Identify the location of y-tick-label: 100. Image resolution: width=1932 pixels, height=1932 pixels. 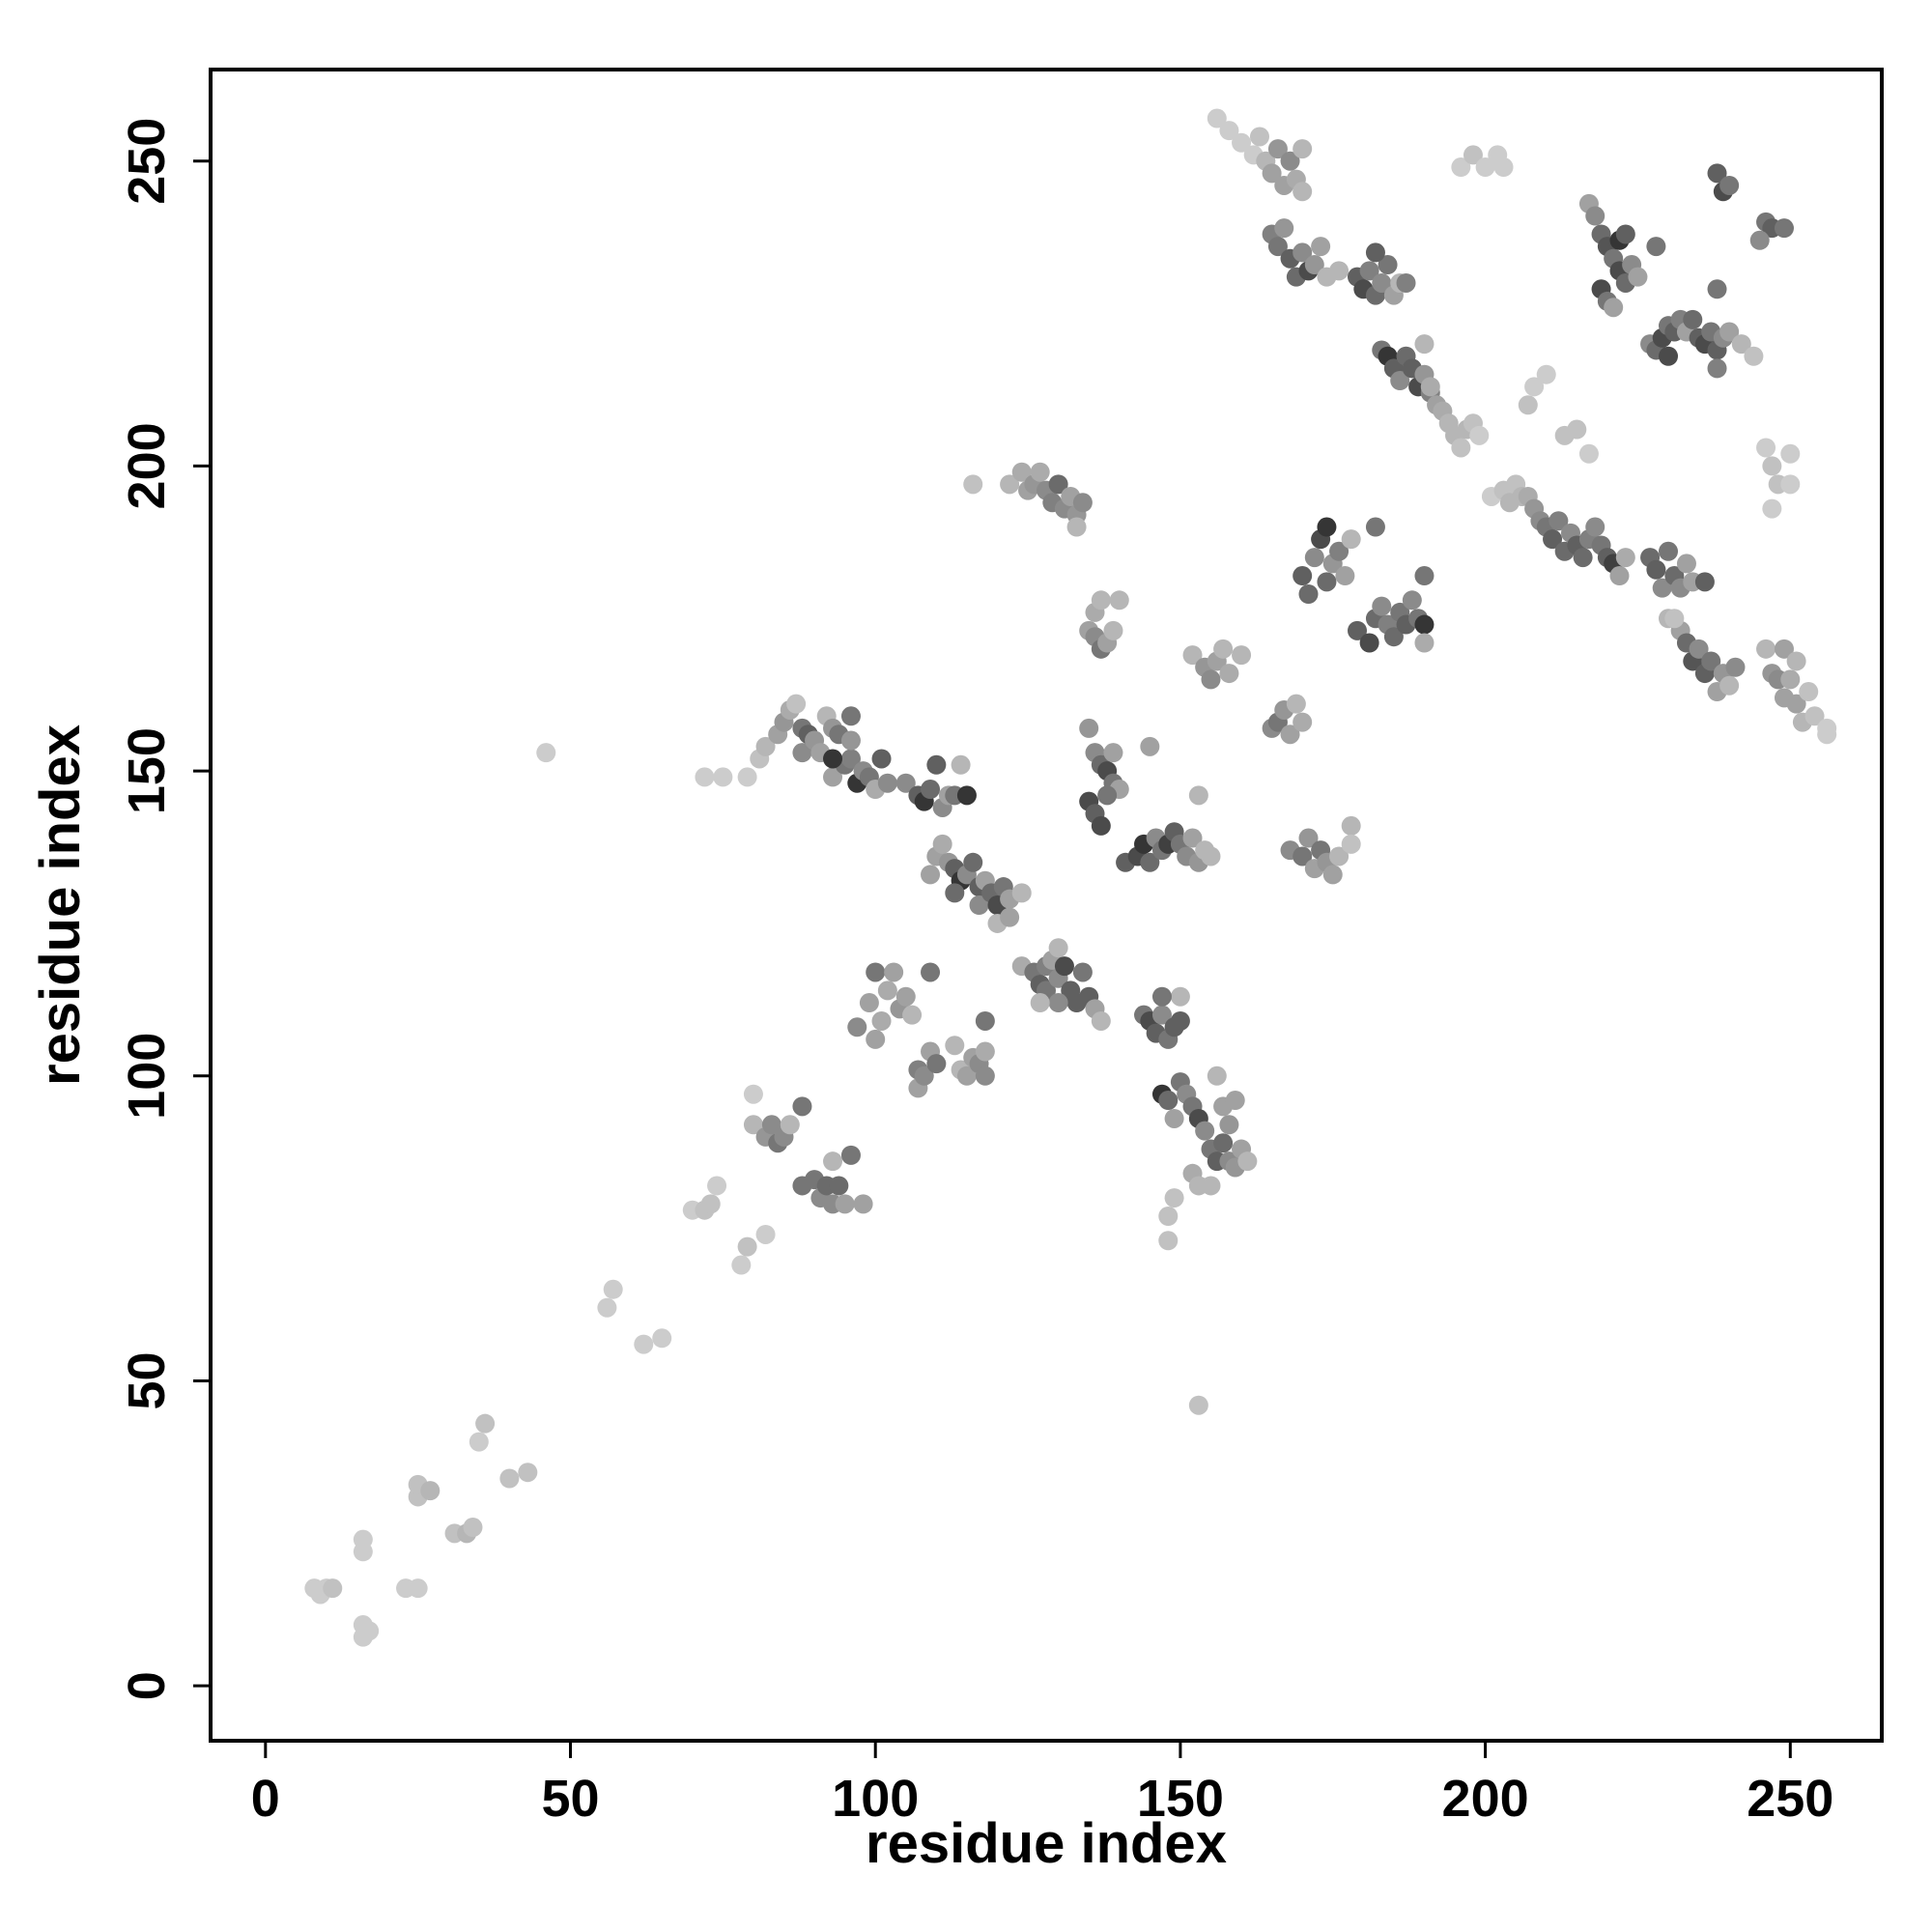
(147, 1076).